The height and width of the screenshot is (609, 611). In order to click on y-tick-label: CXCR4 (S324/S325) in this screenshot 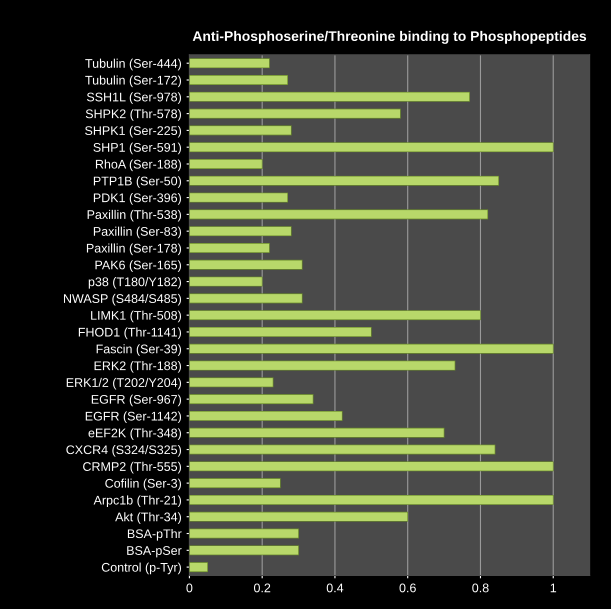, I will do `click(123, 451)`.